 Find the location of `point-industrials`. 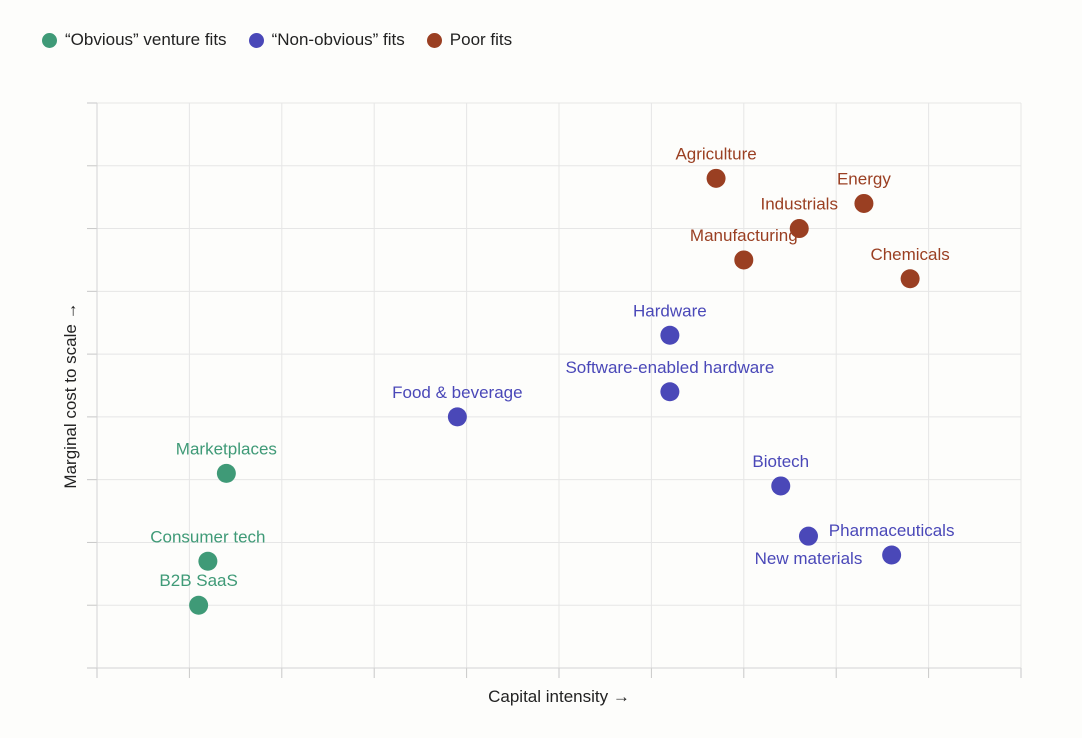

point-industrials is located at coordinates (799, 229).